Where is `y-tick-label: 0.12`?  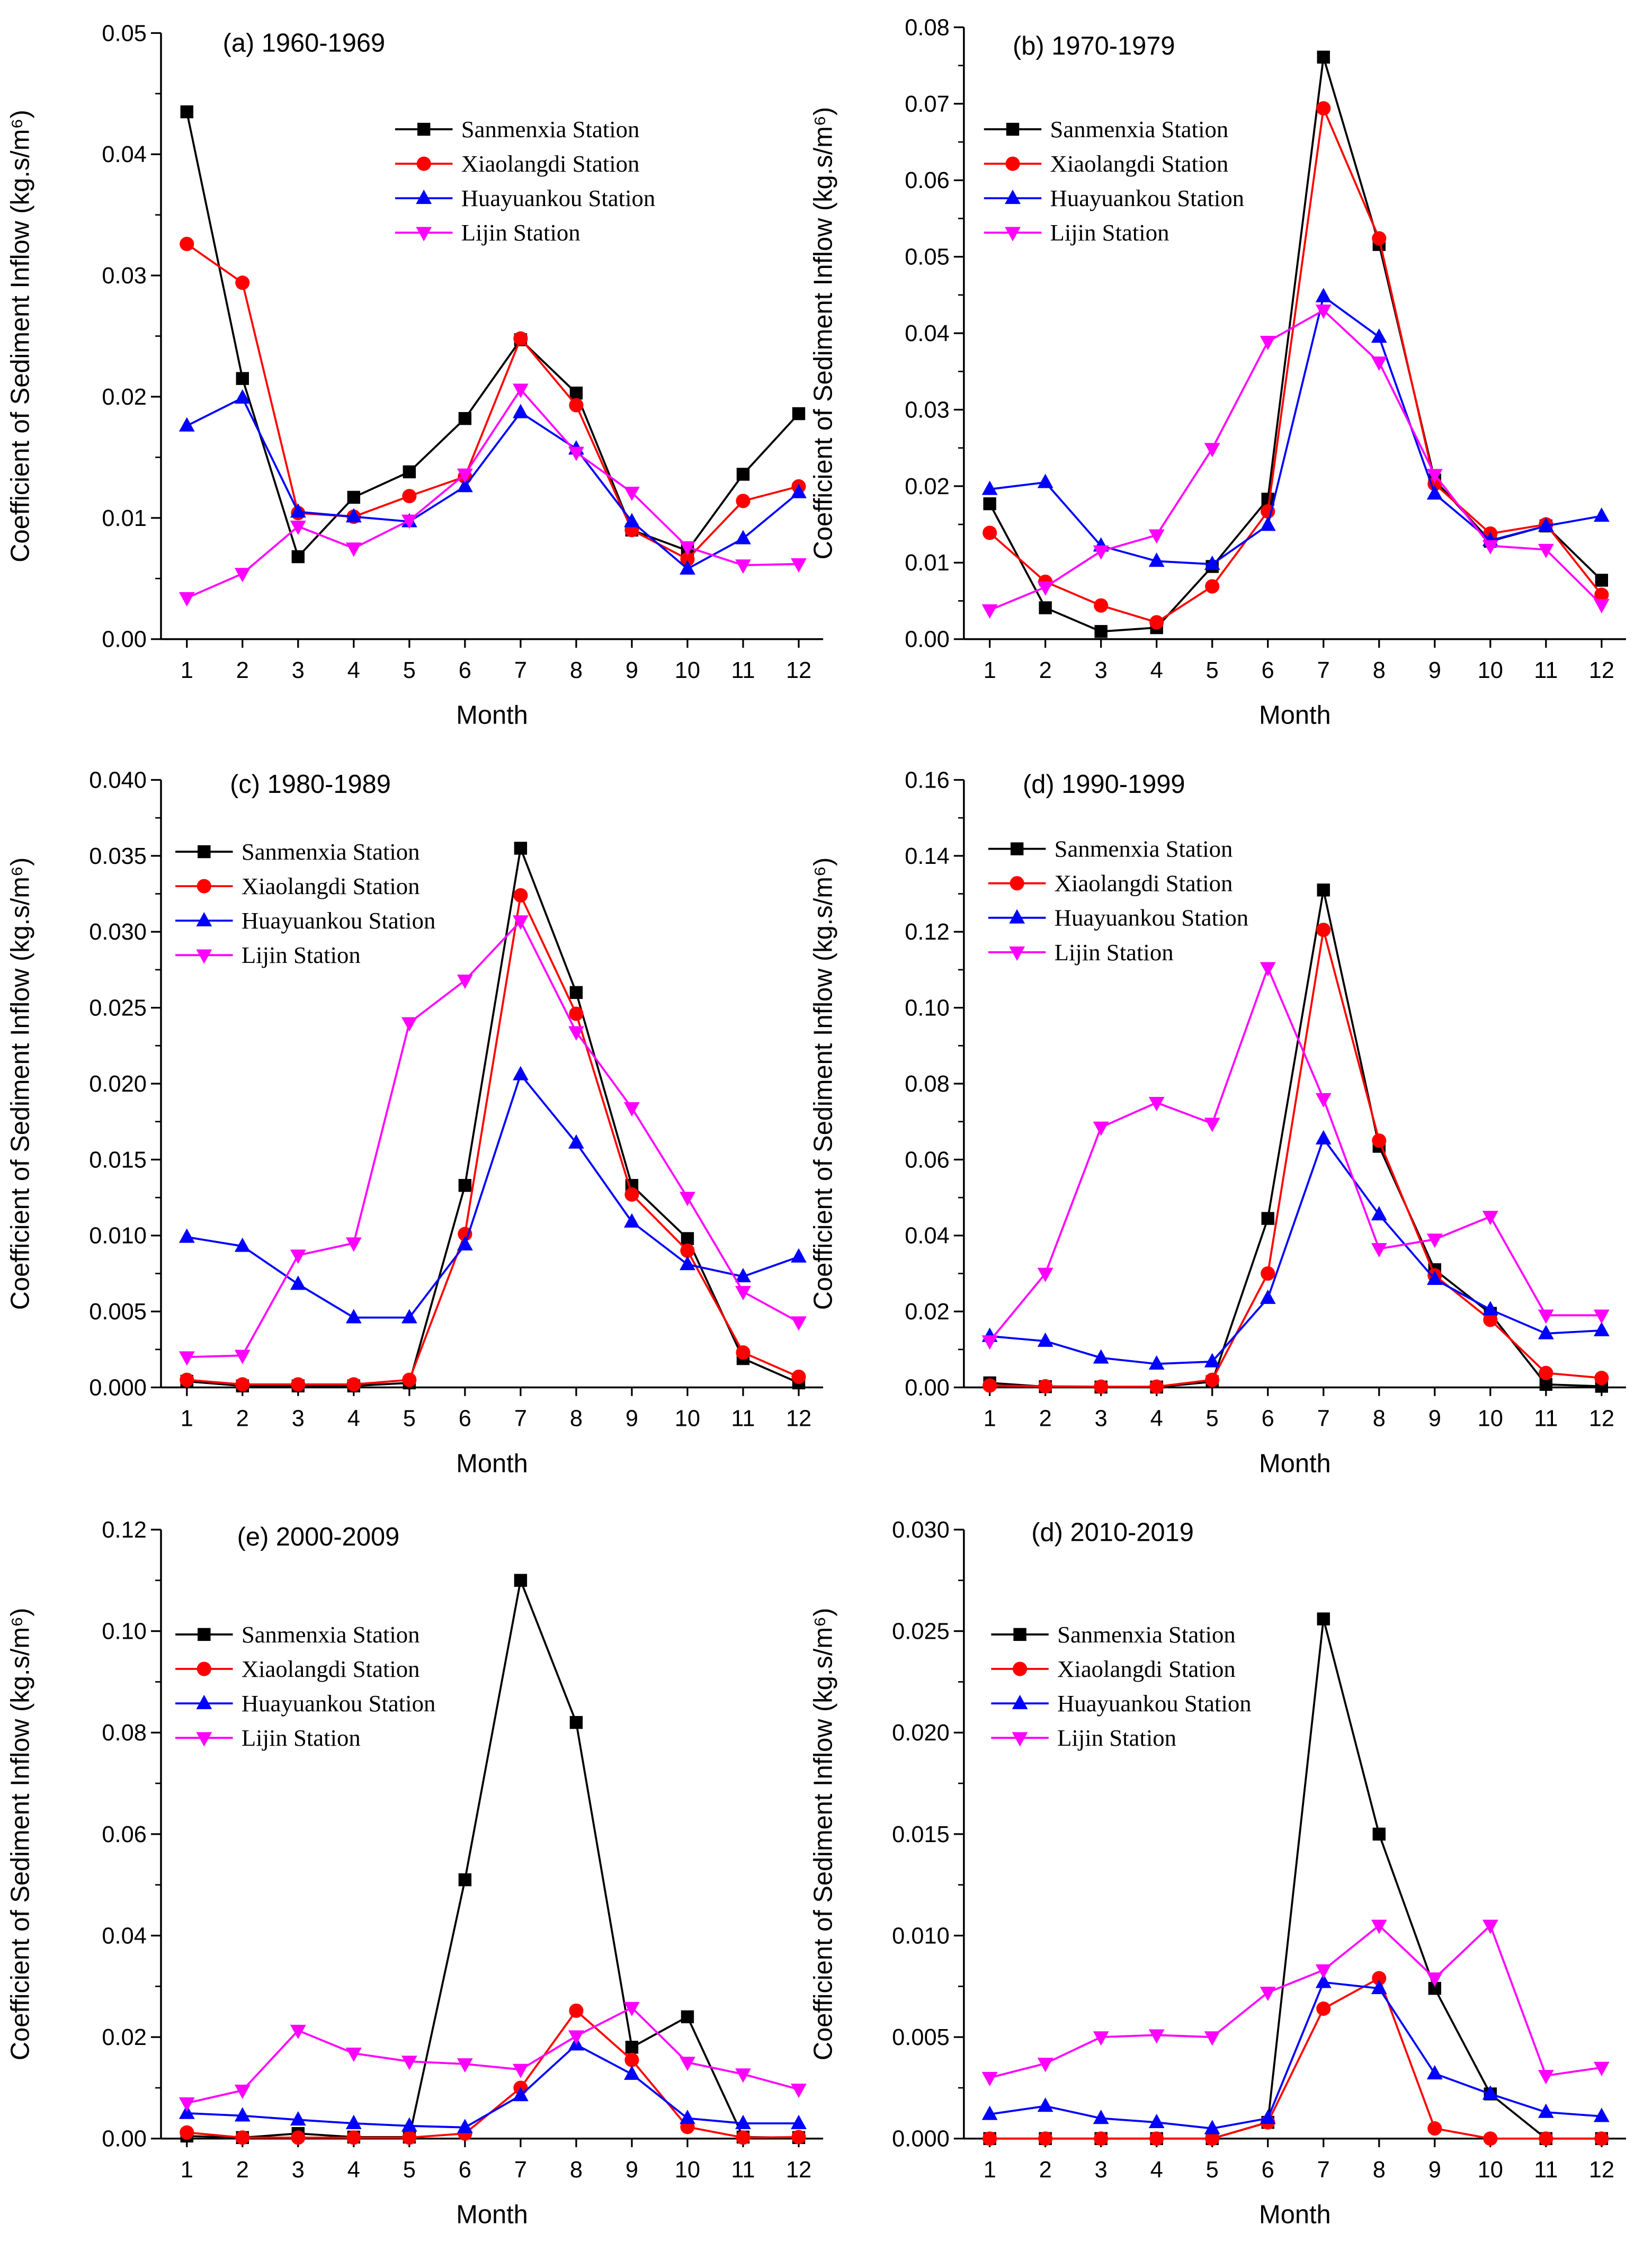
y-tick-label: 0.12 is located at coordinates (124, 1530).